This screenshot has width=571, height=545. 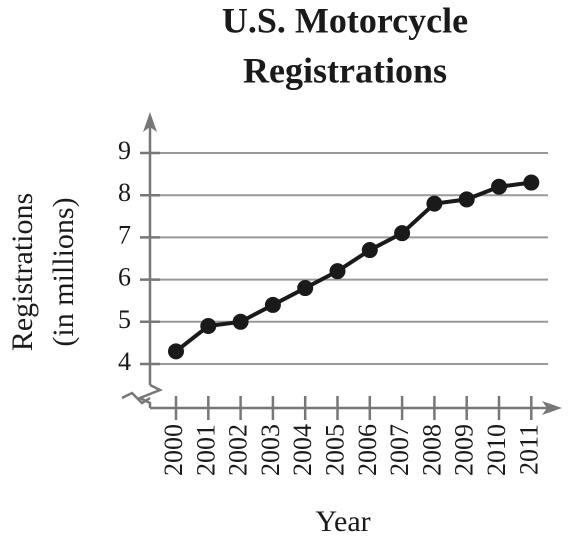 I want to click on y-axis-title: (in millions), so click(x=63, y=271).